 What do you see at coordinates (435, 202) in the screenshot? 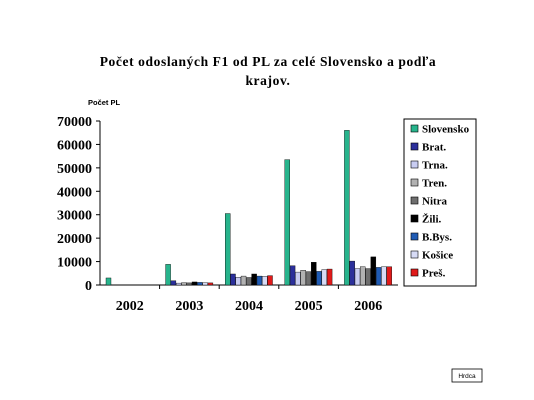
I see `legend-label: Nitra` at bounding box center [435, 202].